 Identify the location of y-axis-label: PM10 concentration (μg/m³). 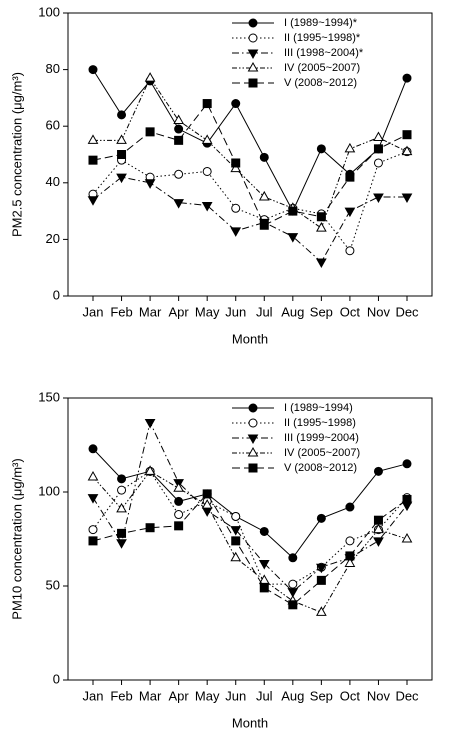
(16, 538).